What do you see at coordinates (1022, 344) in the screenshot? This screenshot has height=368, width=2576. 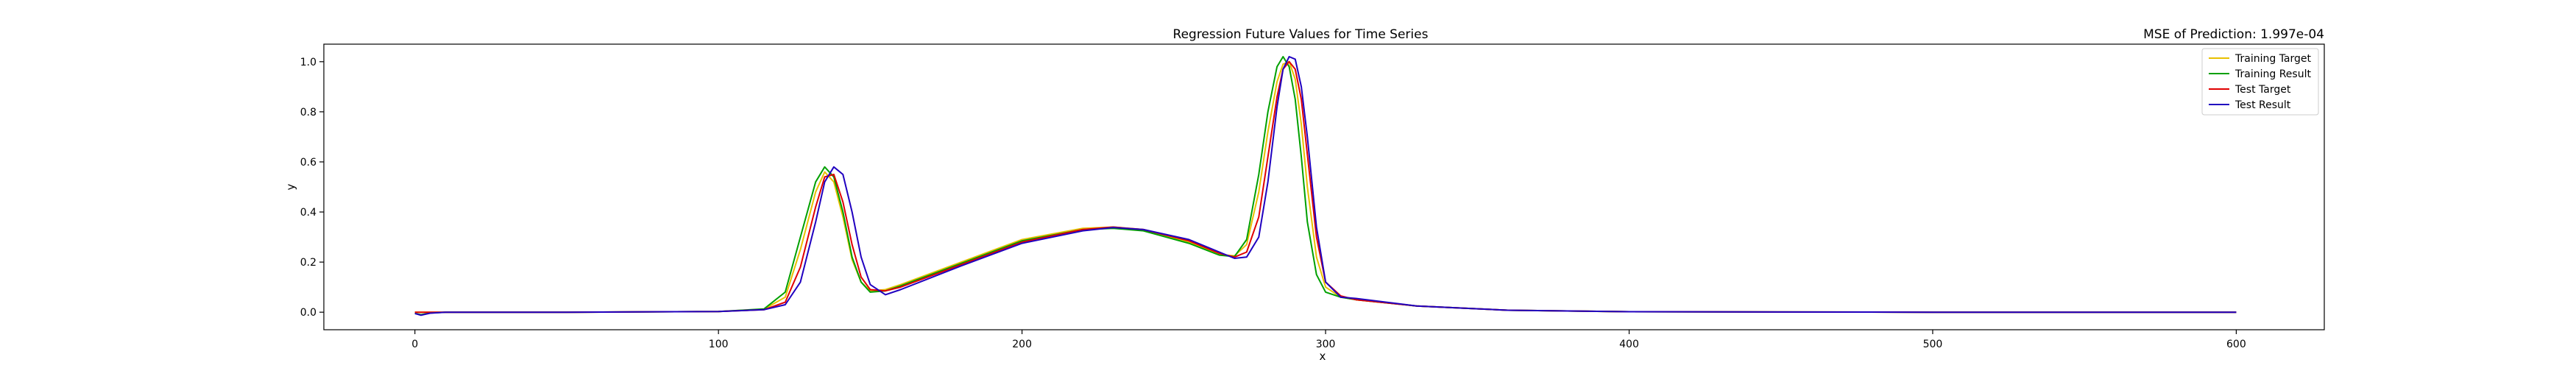 I see `x-tick-label: 200` at bounding box center [1022, 344].